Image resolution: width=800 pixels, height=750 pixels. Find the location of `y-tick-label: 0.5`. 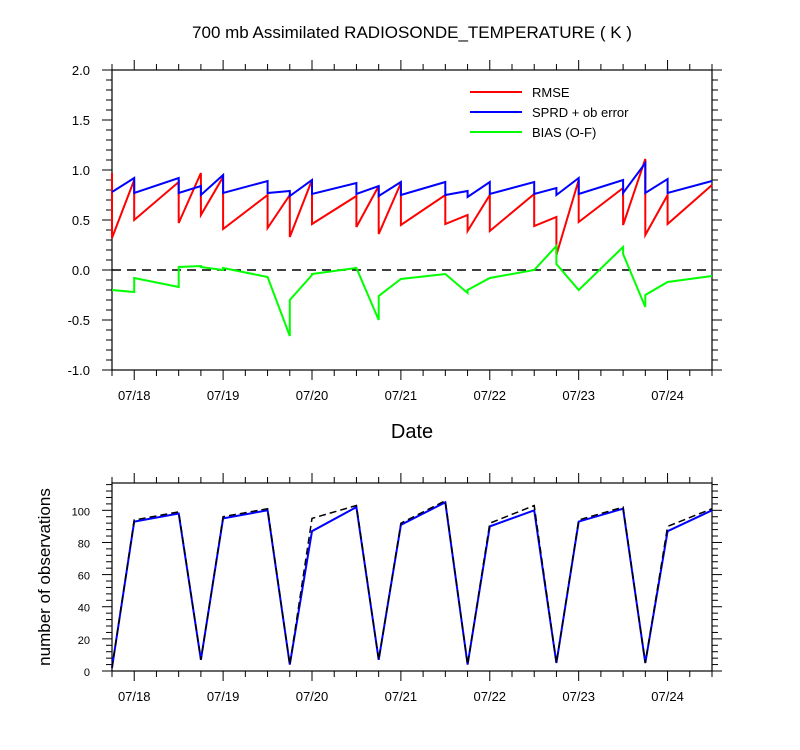

y-tick-label: 0.5 is located at coordinates (81, 220).